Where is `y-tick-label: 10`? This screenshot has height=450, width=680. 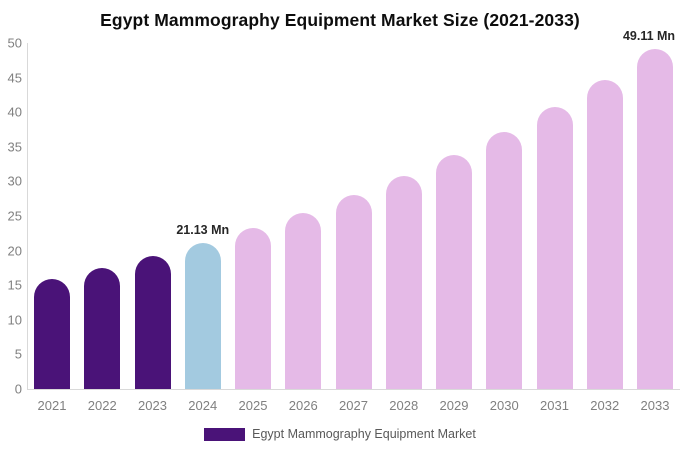 y-tick-label: 10 is located at coordinates (14, 320).